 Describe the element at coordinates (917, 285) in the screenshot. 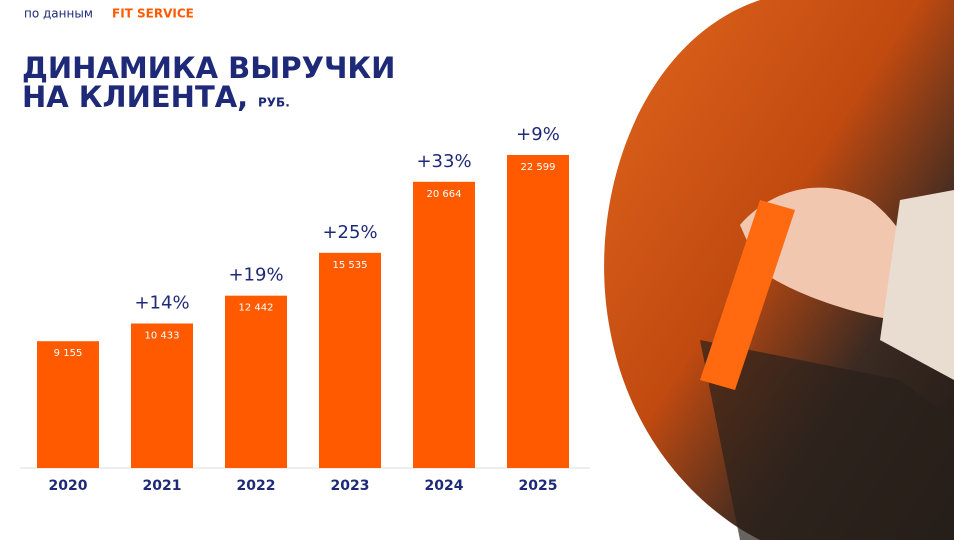

I see `photo-sleeve` at that location.